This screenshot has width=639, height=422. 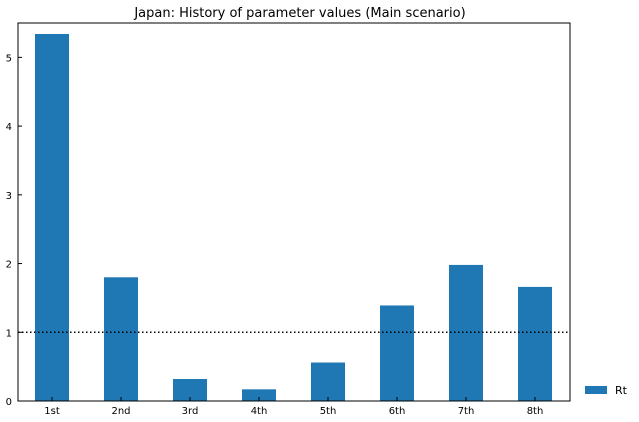 What do you see at coordinates (120, 411) in the screenshot?
I see `x-tick-label: 2nd` at bounding box center [120, 411].